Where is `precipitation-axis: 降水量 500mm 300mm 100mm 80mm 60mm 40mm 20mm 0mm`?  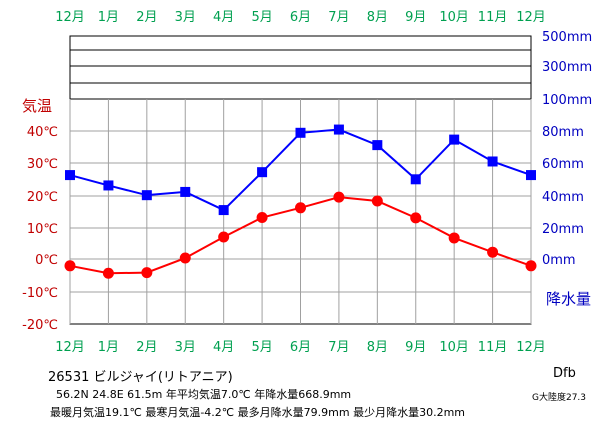 precipitation-axis: 降水量 500mm 300mm 100mm 80mm 60mm 40mm 20mm 0mm is located at coordinates (567, 169).